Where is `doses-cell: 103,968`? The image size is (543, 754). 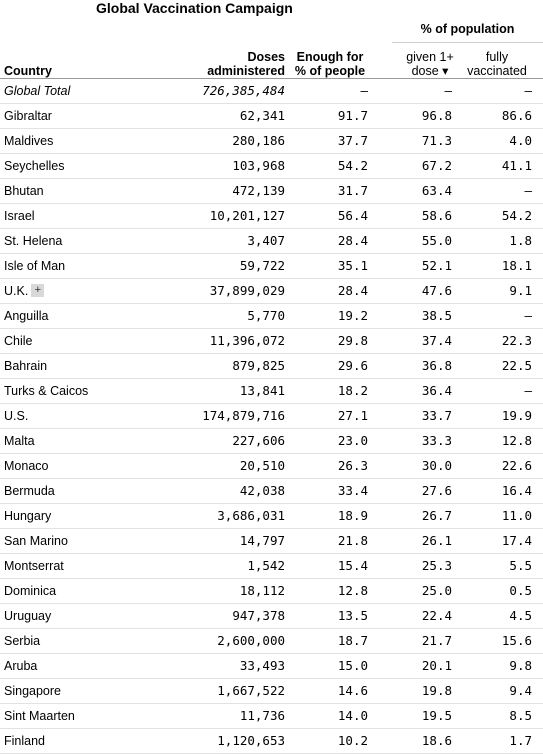
doses-cell: 103,968 is located at coordinates (258, 165).